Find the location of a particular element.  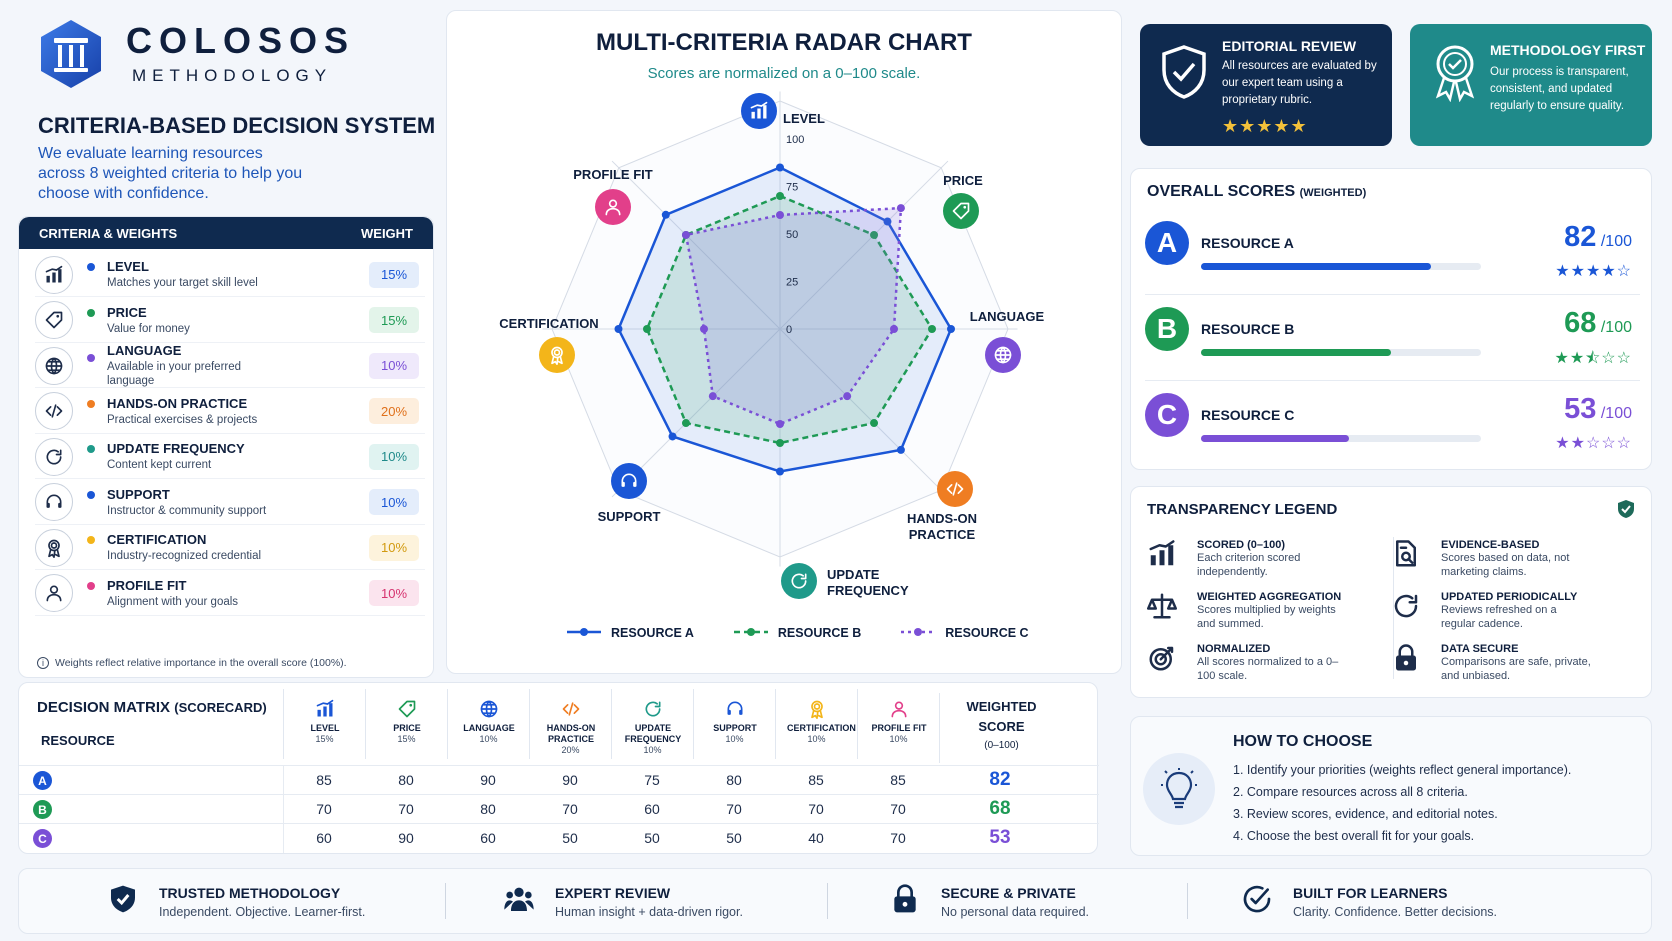

matrix-column-name: PRICE is located at coordinates (407, 728).